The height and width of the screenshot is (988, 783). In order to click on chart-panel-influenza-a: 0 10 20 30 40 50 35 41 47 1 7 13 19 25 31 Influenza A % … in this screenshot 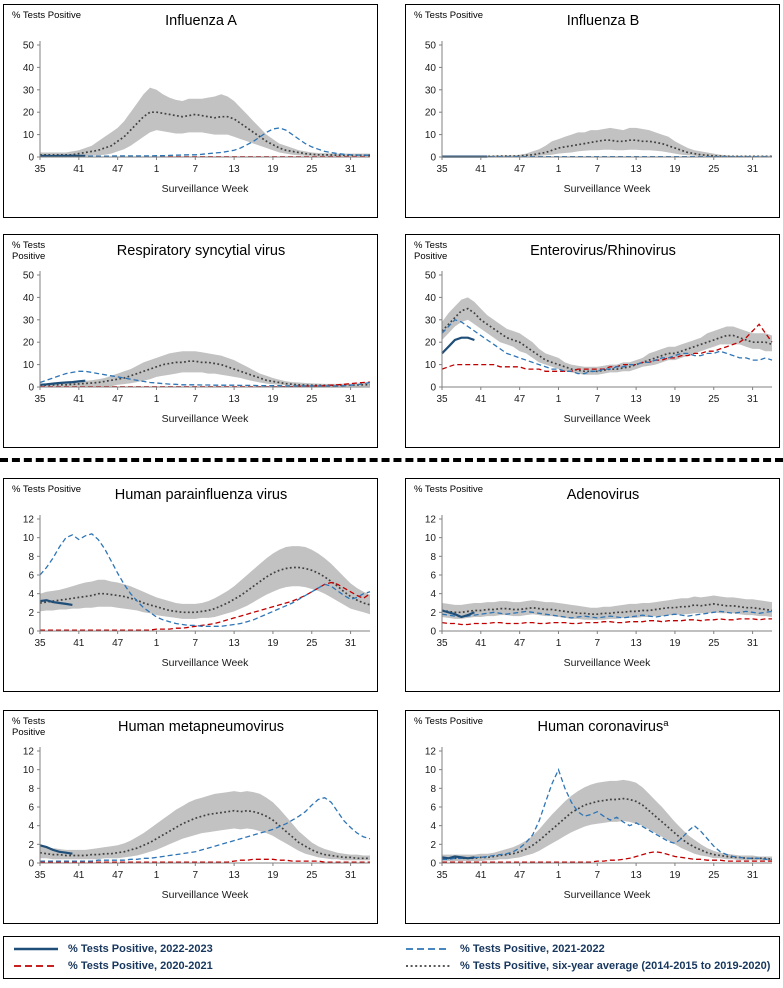, I will do `click(190, 111)`.